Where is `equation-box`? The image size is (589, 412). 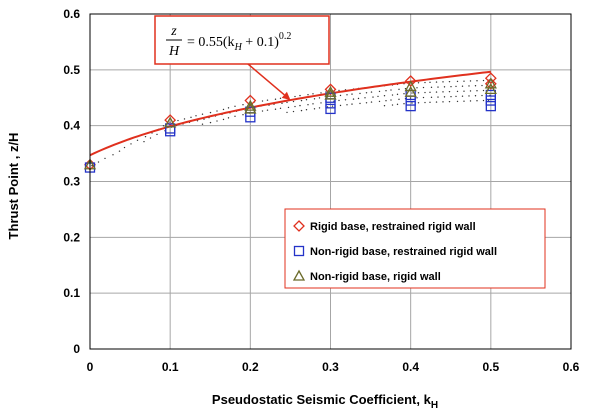
equation-box is located at coordinates (242, 40).